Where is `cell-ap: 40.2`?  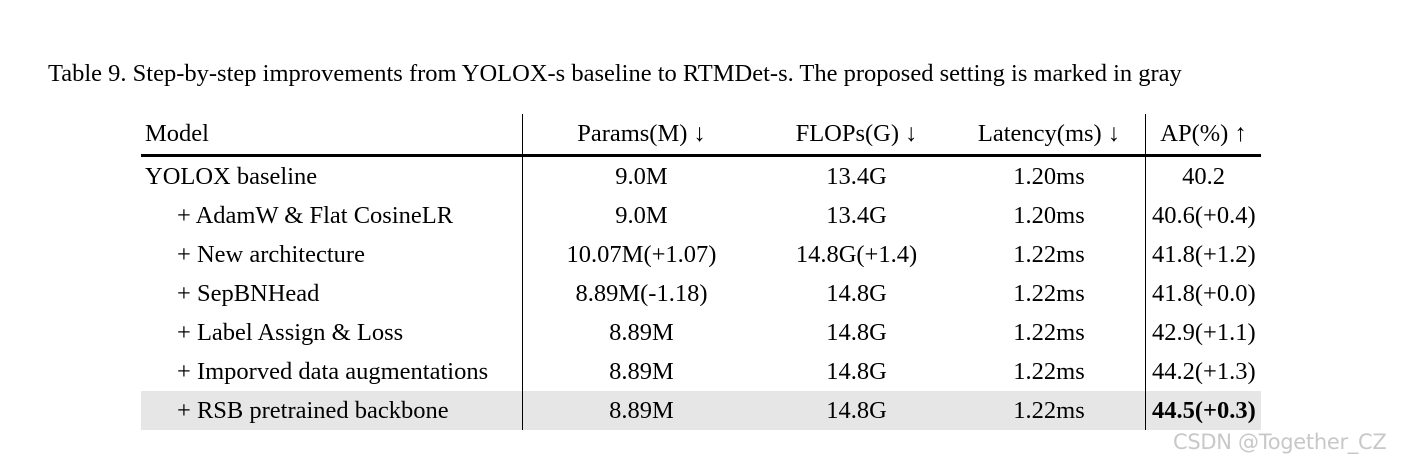 cell-ap: 40.2 is located at coordinates (1203, 176).